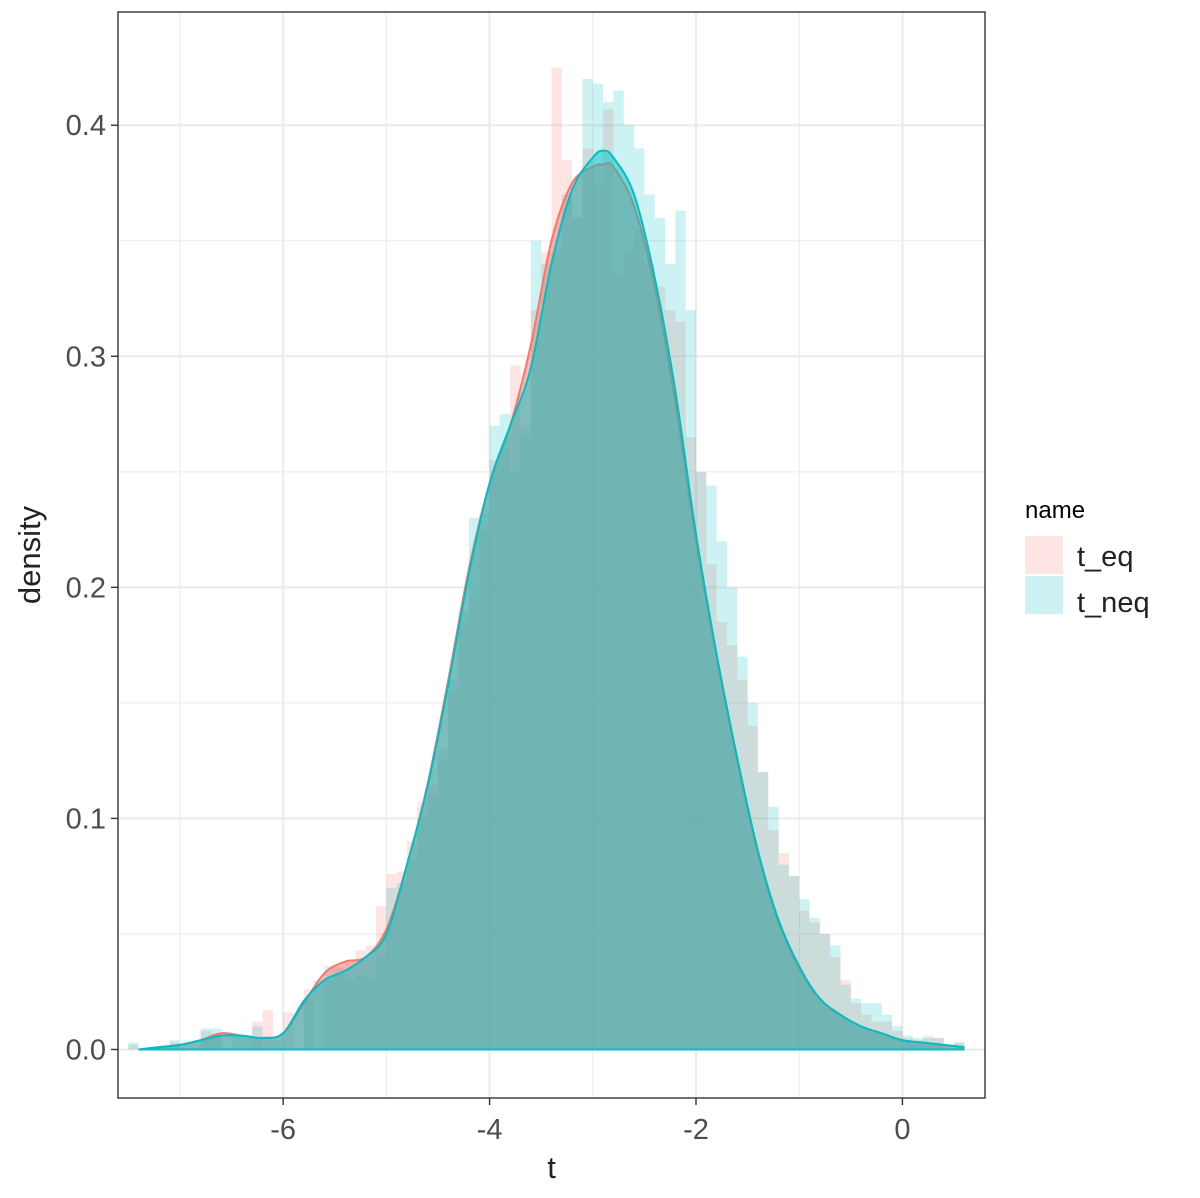  What do you see at coordinates (551, 1167) in the screenshot?
I see `x-axis-title: t` at bounding box center [551, 1167].